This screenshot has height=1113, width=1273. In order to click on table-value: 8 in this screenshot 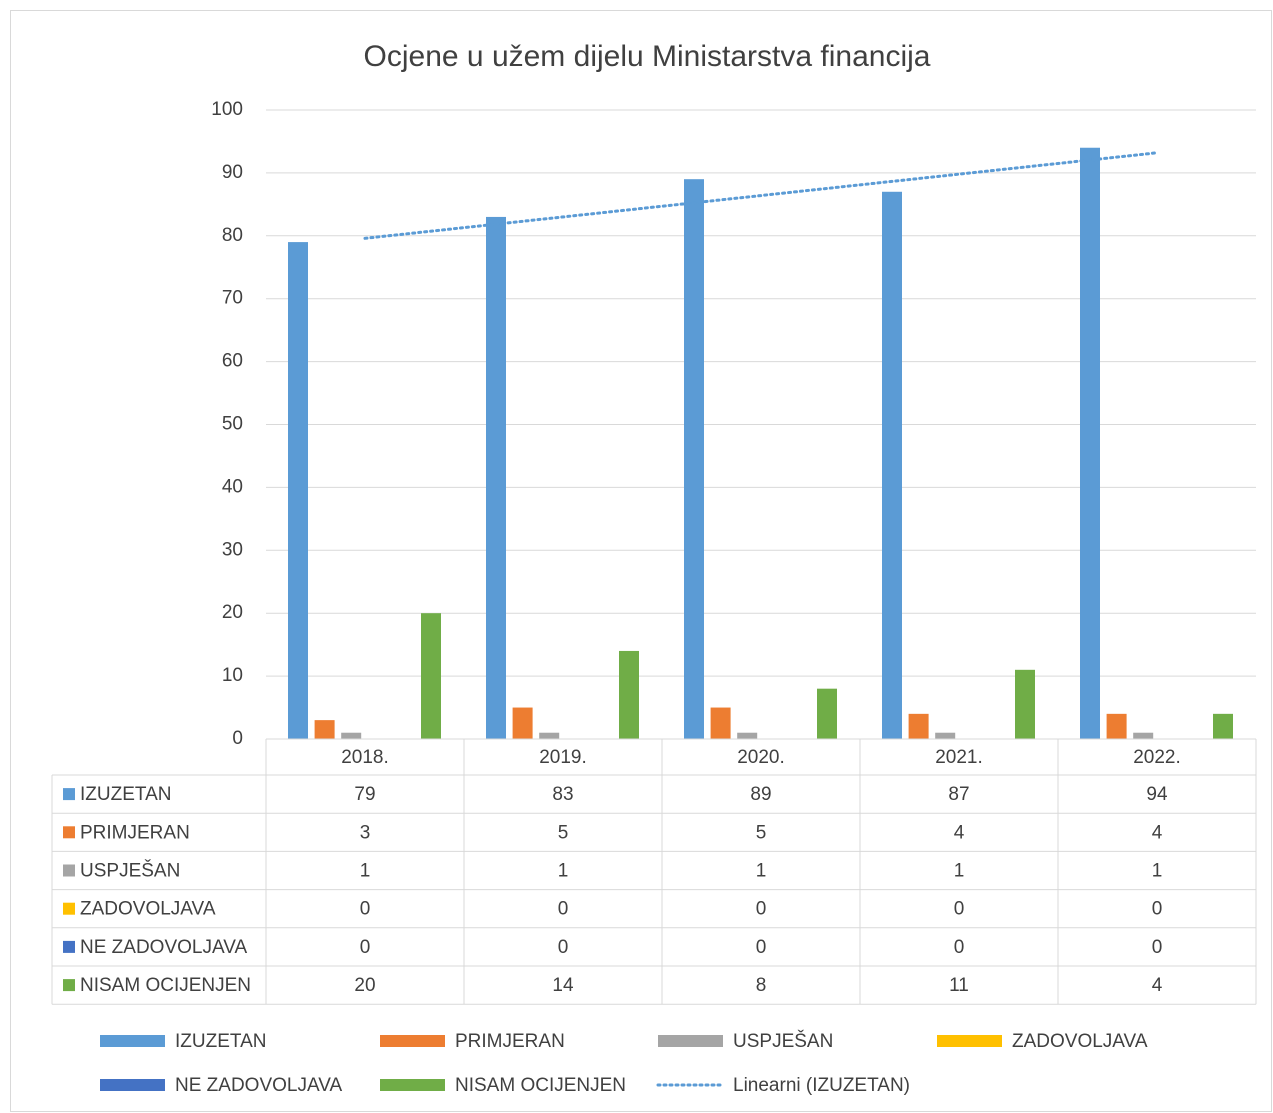, I will do `click(761, 985)`.